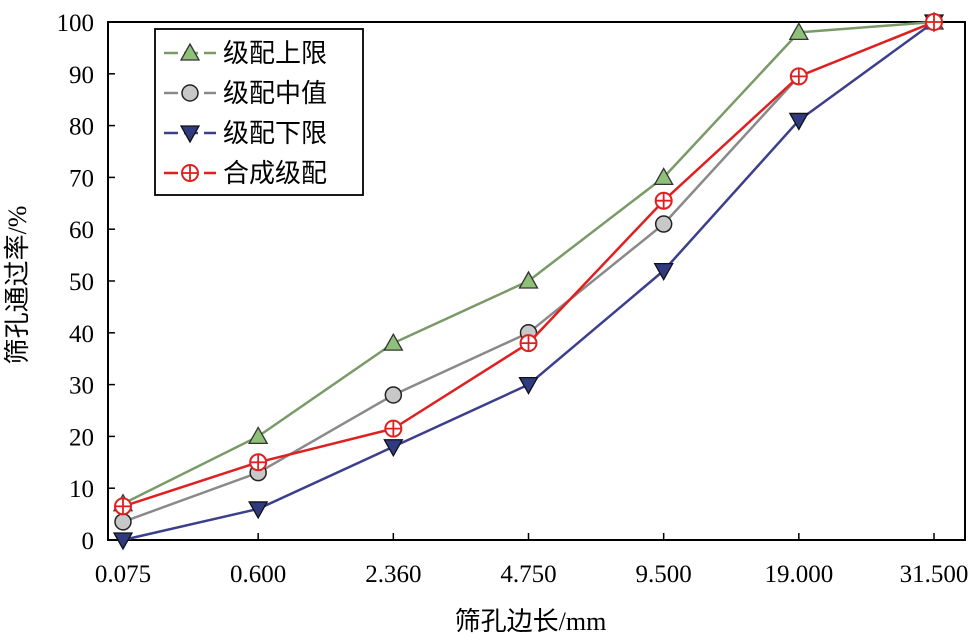  I want to click on y-tick-label: 40, so click(81, 334).